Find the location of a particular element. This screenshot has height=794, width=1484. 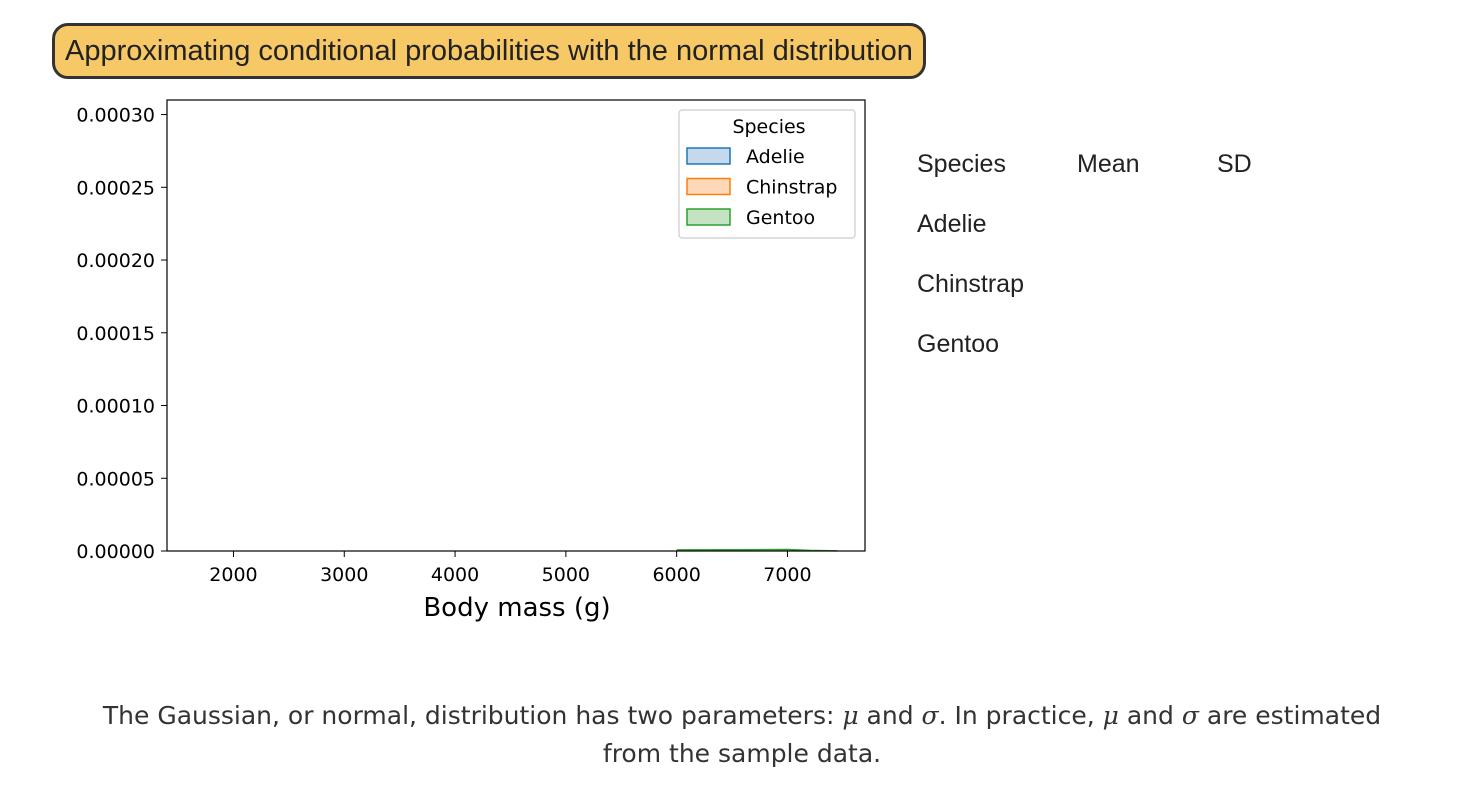

stats-header-sd: SD is located at coordinates (1234, 163).